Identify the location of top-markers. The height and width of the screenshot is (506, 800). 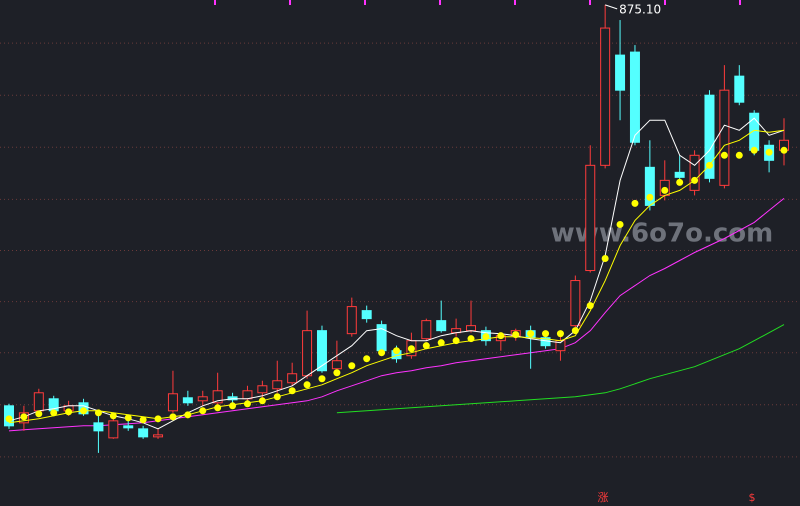
(477, 2).